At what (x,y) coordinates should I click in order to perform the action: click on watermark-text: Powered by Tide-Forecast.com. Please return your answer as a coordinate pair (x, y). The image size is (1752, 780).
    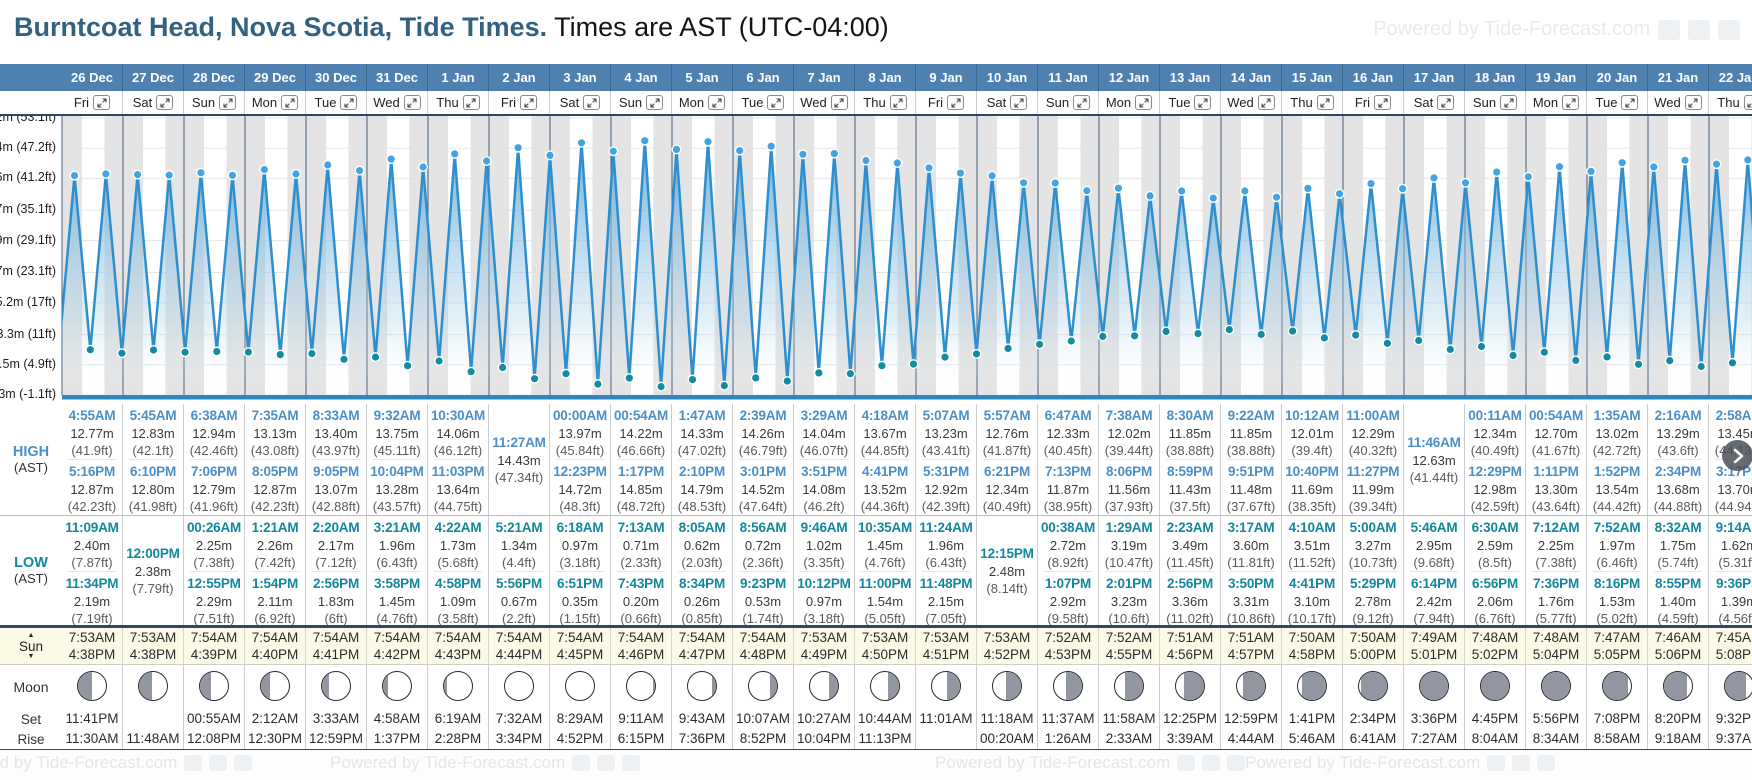
    Looking at the image, I should click on (1053, 762).